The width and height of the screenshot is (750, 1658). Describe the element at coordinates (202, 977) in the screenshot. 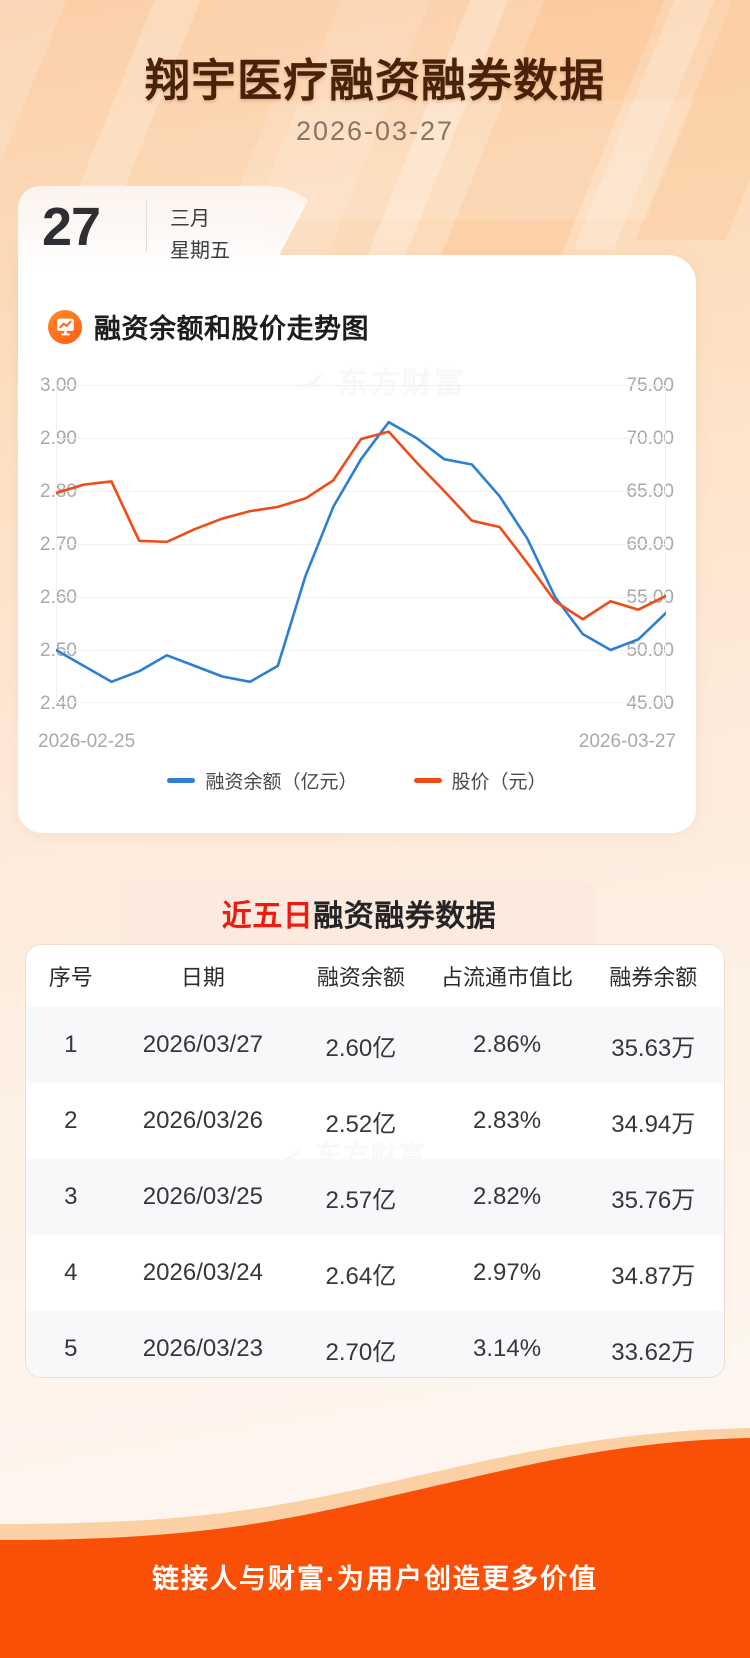

I see `table-header-date: 日期` at that location.